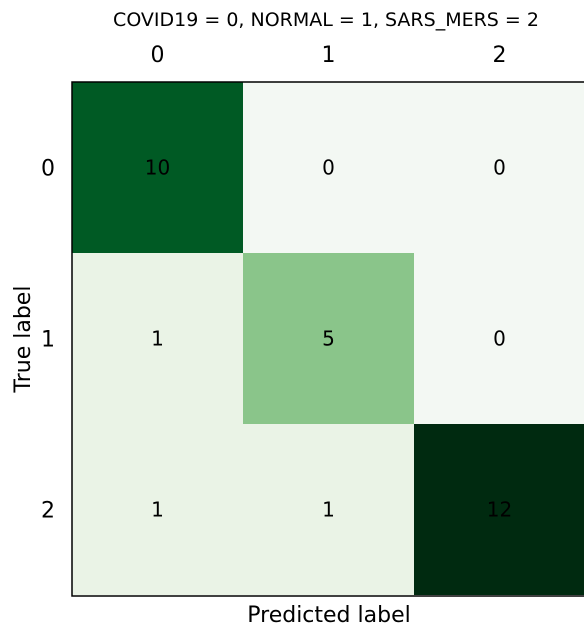 This screenshot has width=584, height=626. I want to click on cell-value-r2-c2: 12, so click(499, 510).